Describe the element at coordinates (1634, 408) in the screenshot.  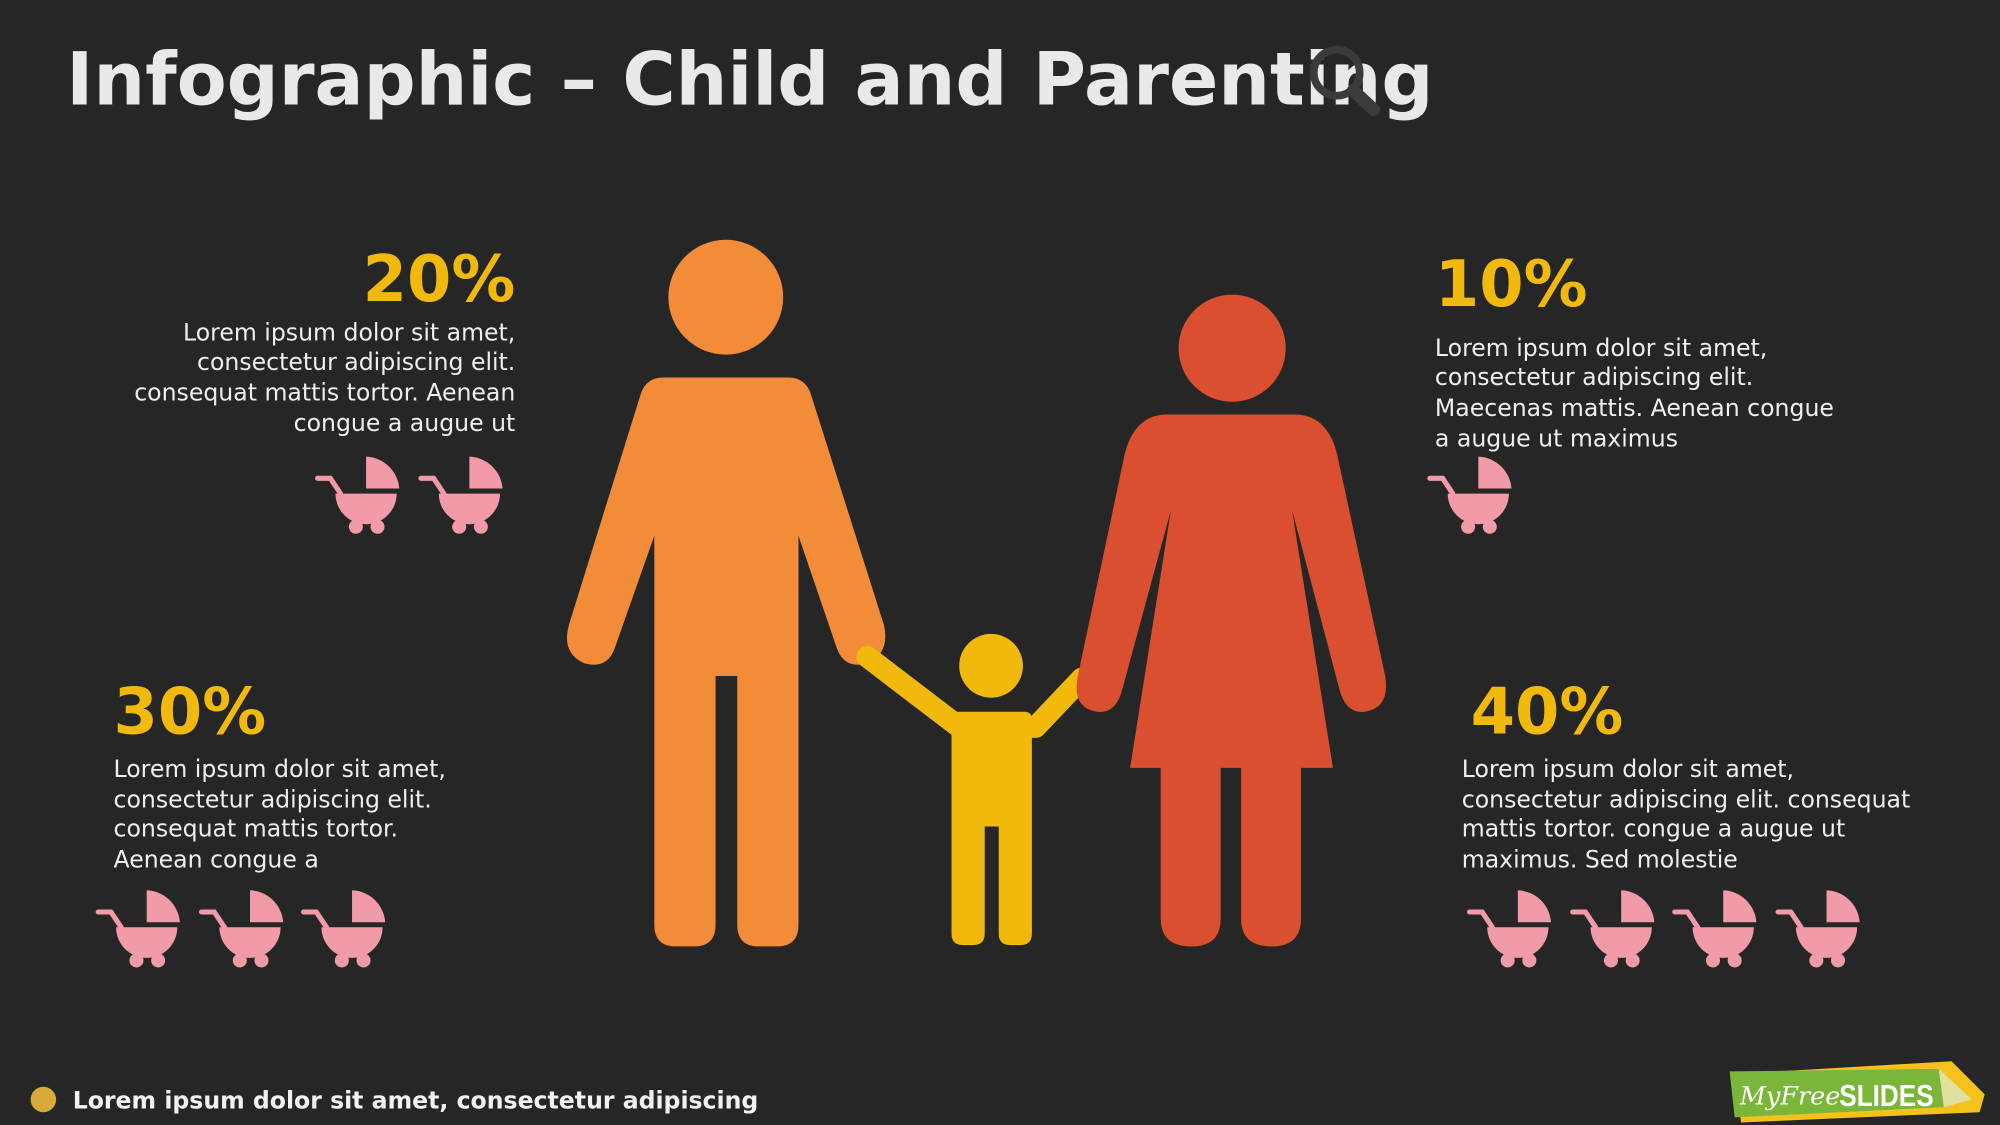
I see `stat-text: Maecenas mattis. Aenean congue` at that location.